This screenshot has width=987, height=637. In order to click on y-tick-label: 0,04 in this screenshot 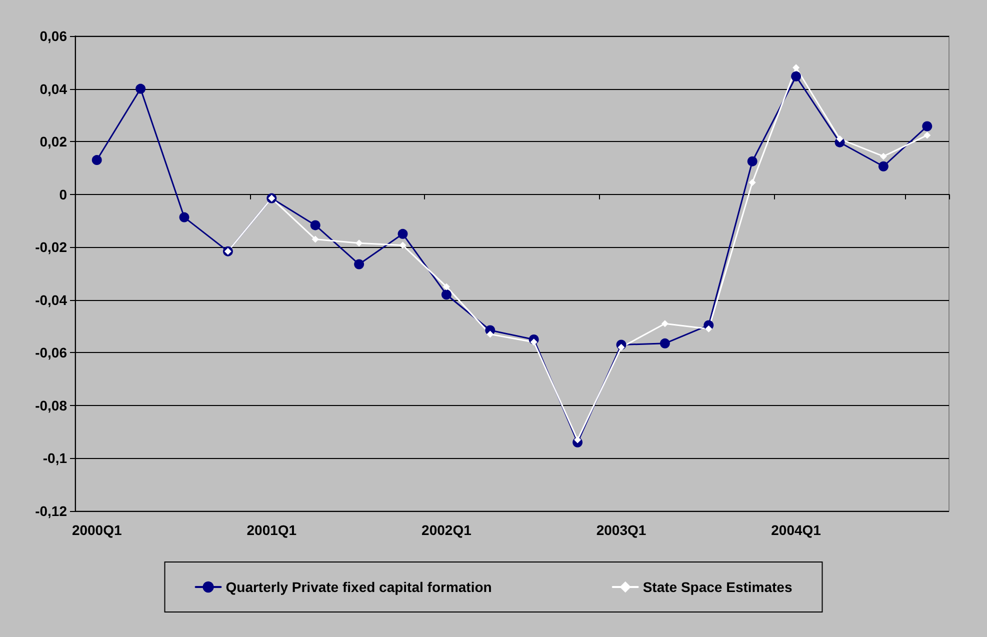, I will do `click(54, 88)`.